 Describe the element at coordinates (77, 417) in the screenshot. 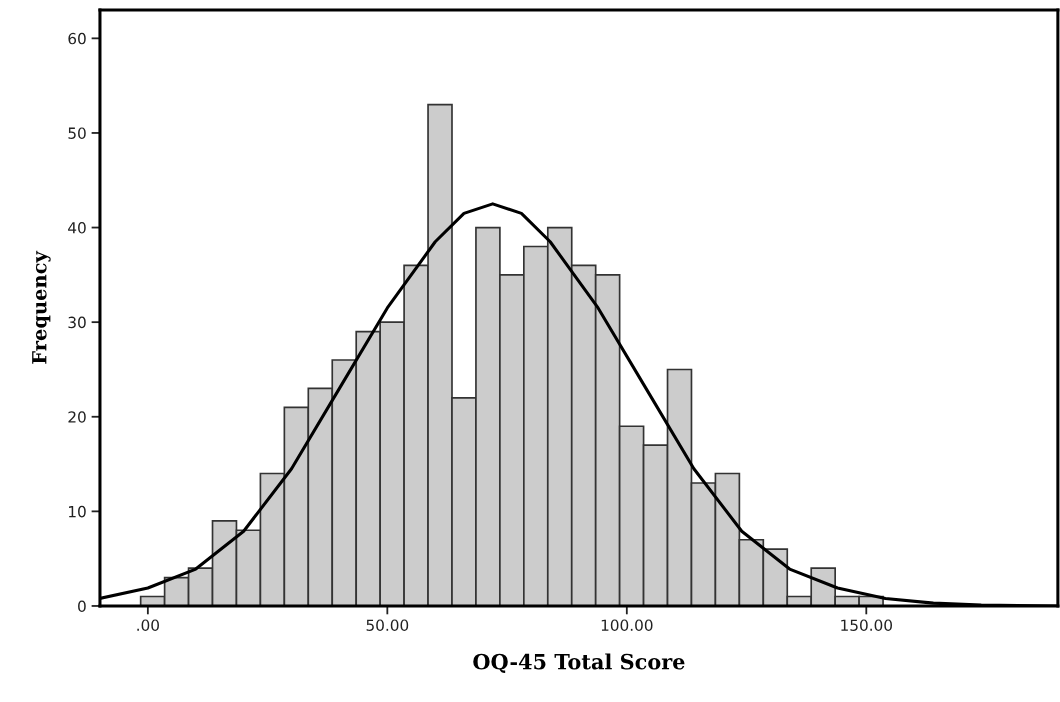

I see `y-tick-label: 20` at that location.